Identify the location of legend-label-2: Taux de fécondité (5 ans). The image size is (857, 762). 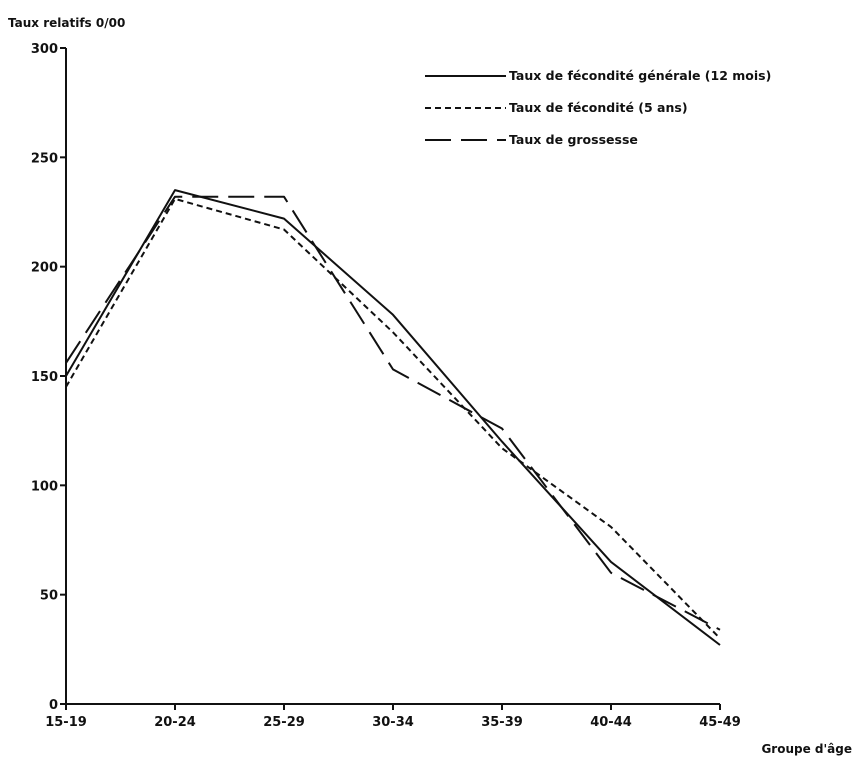
(598, 107).